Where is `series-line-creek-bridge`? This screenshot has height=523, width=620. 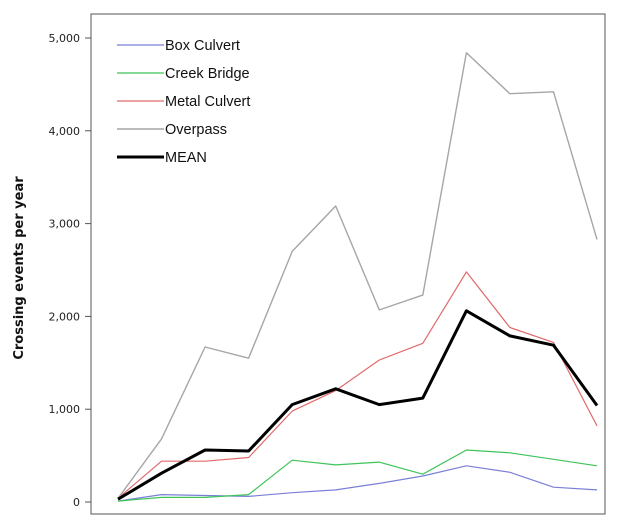 series-line-creek-bridge is located at coordinates (357, 475).